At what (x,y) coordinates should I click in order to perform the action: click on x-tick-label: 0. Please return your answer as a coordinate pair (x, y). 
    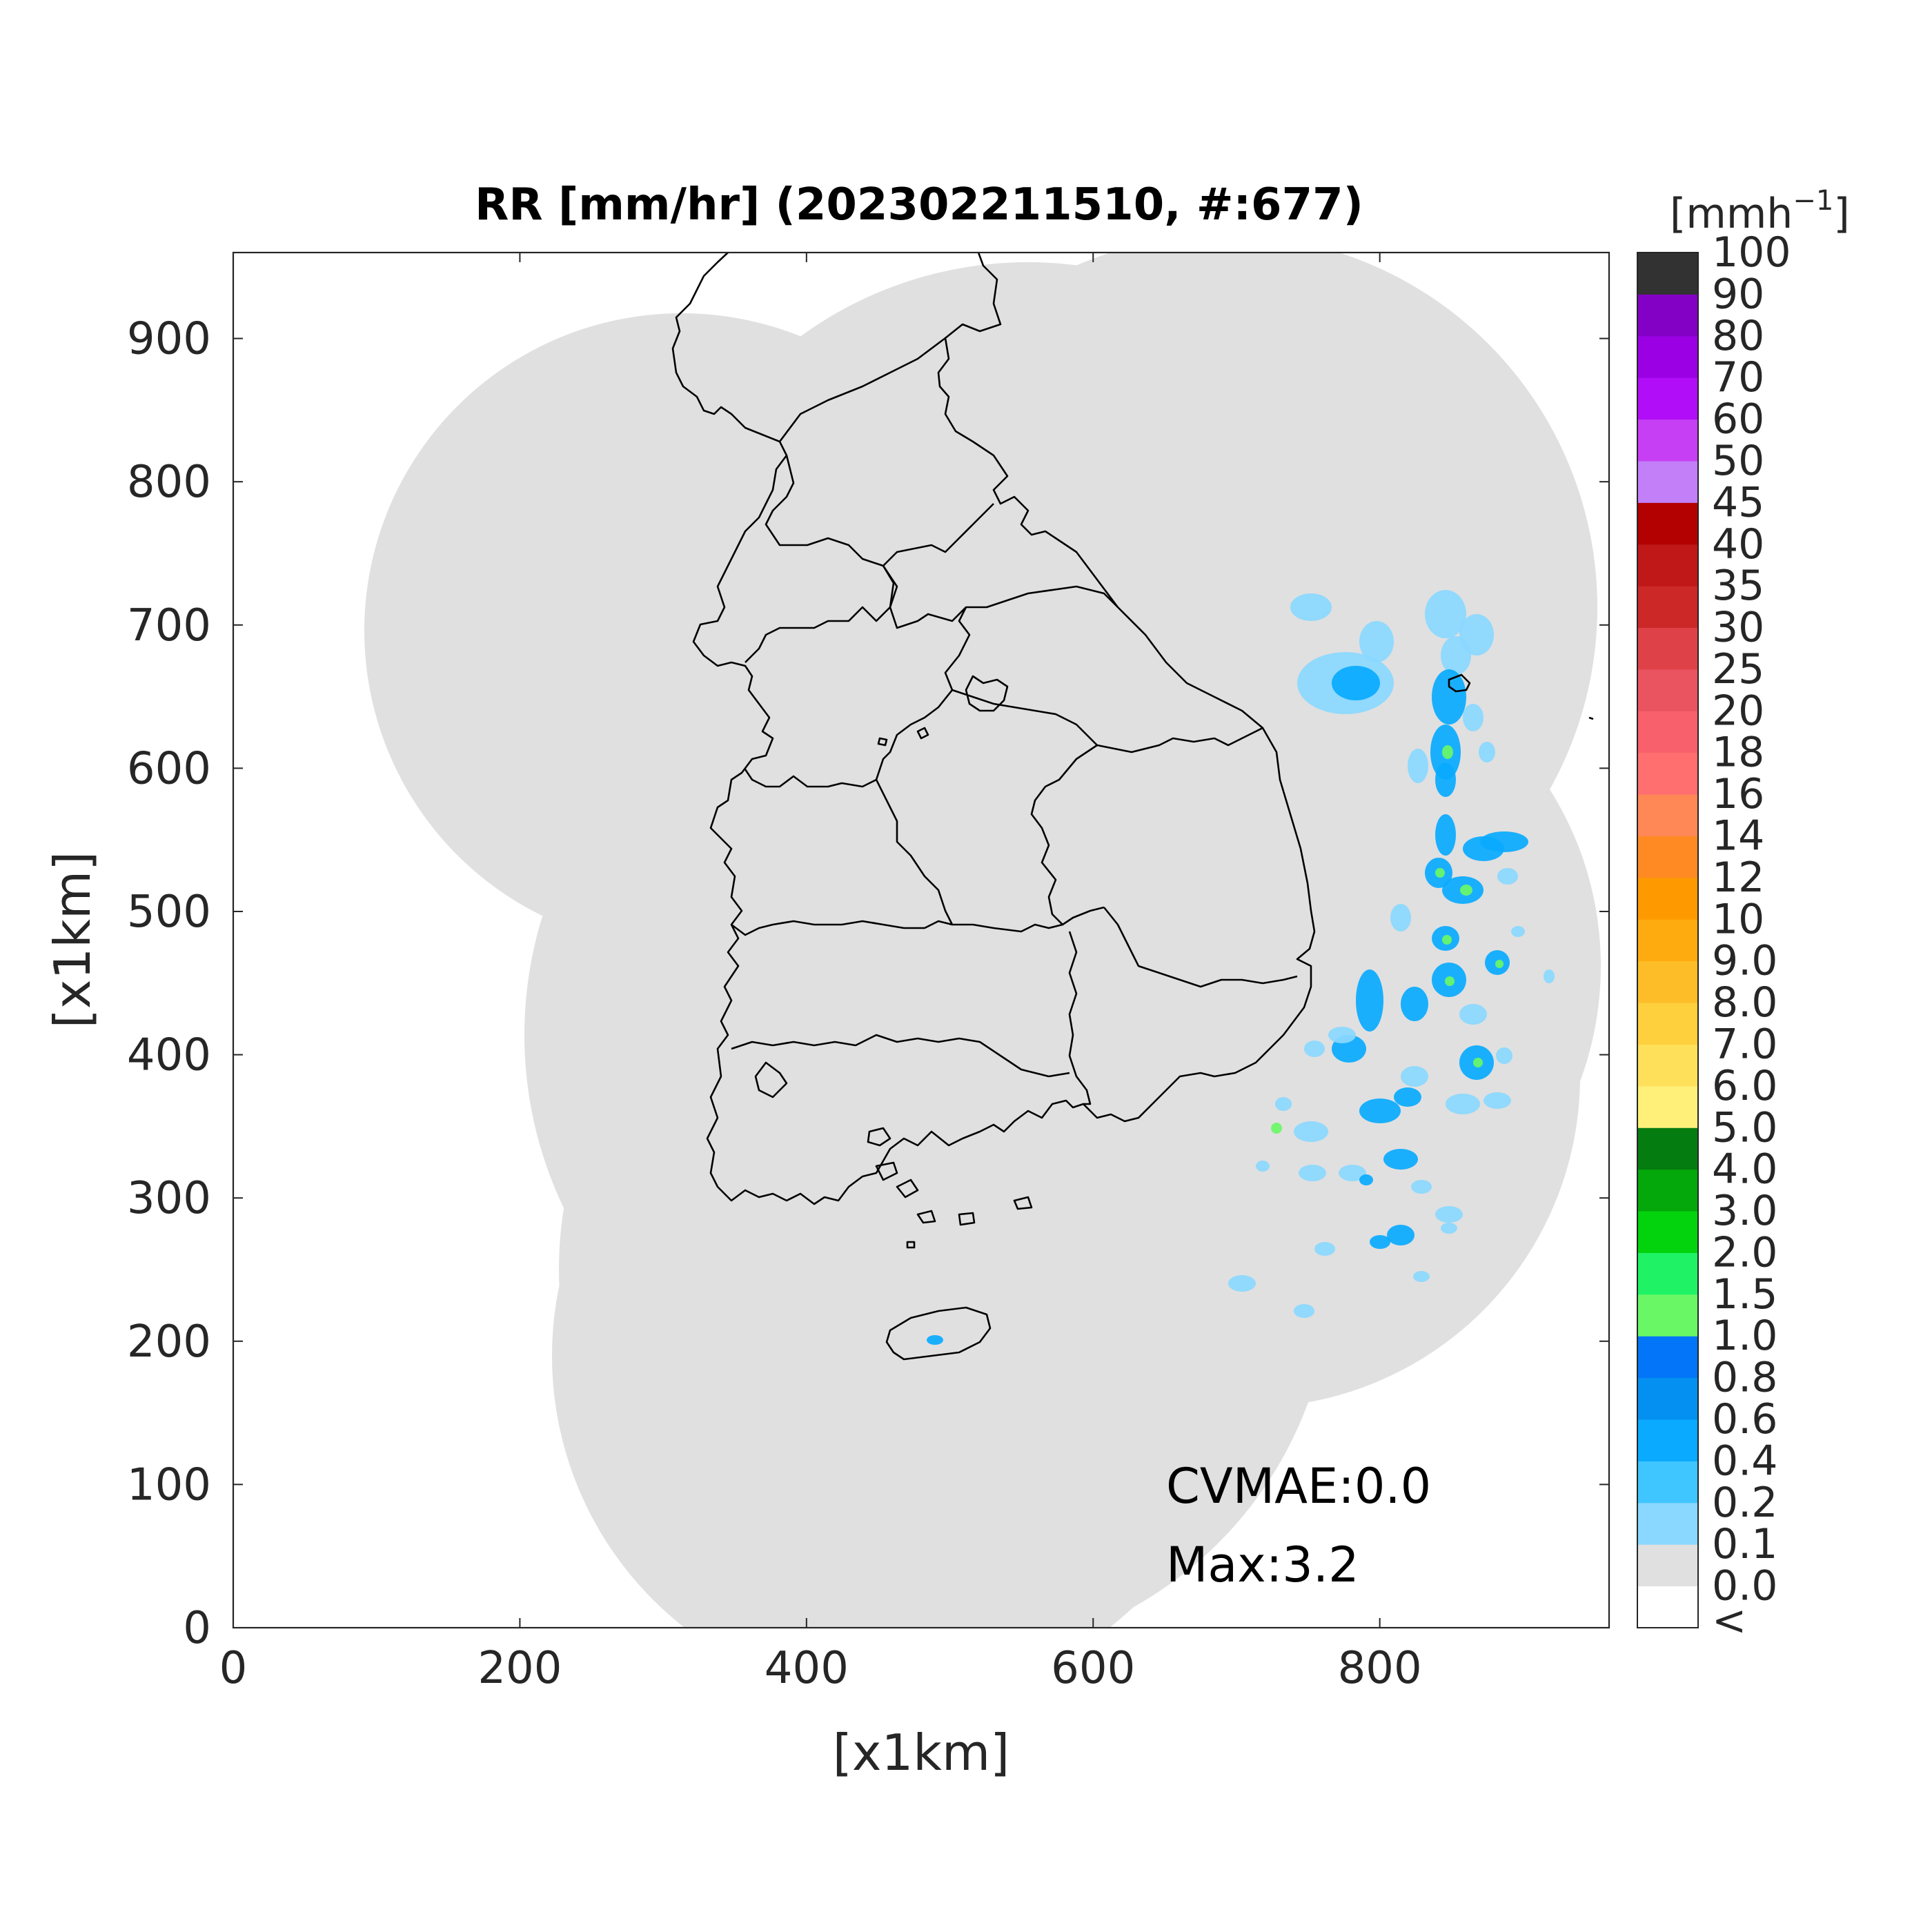
    Looking at the image, I should click on (233, 1668).